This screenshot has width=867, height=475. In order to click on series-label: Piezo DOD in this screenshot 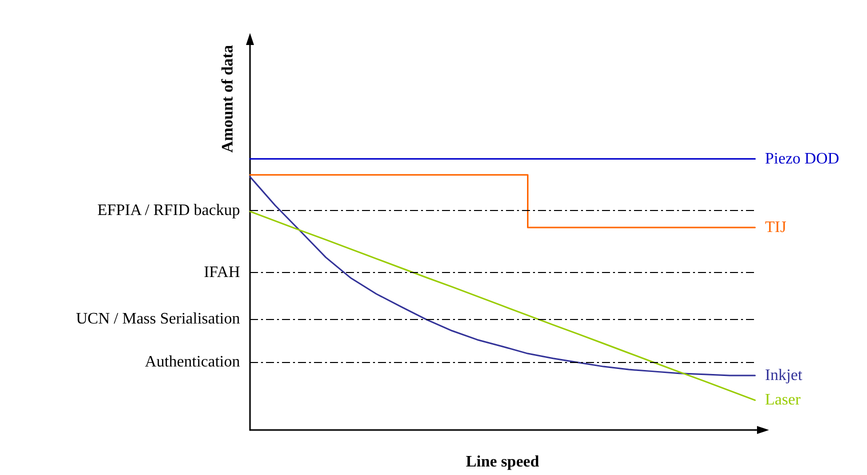, I will do `click(802, 159)`.